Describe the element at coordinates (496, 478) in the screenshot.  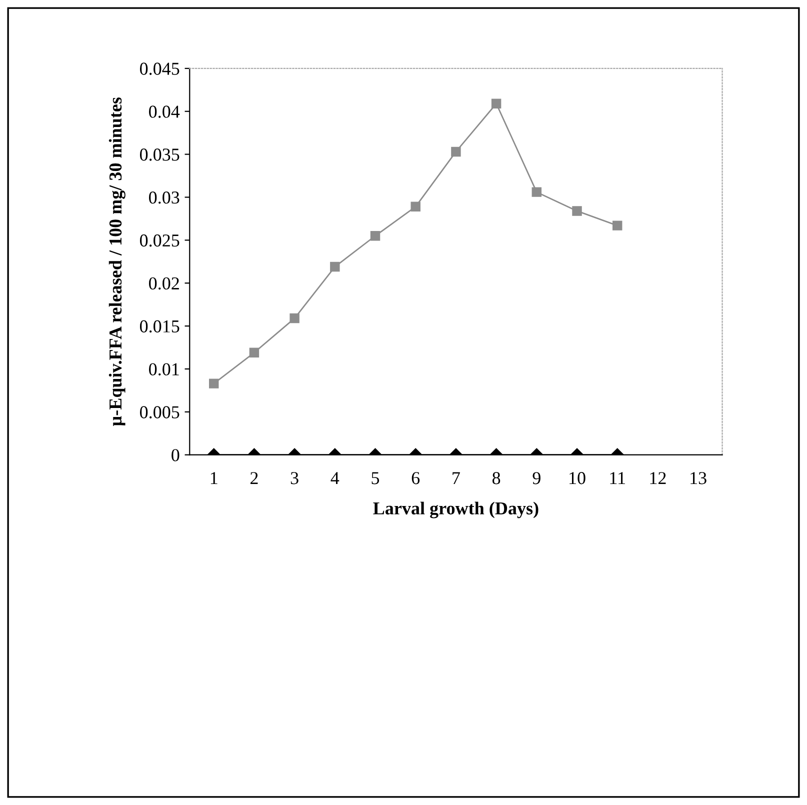
I see `x-tick-label: 8` at that location.